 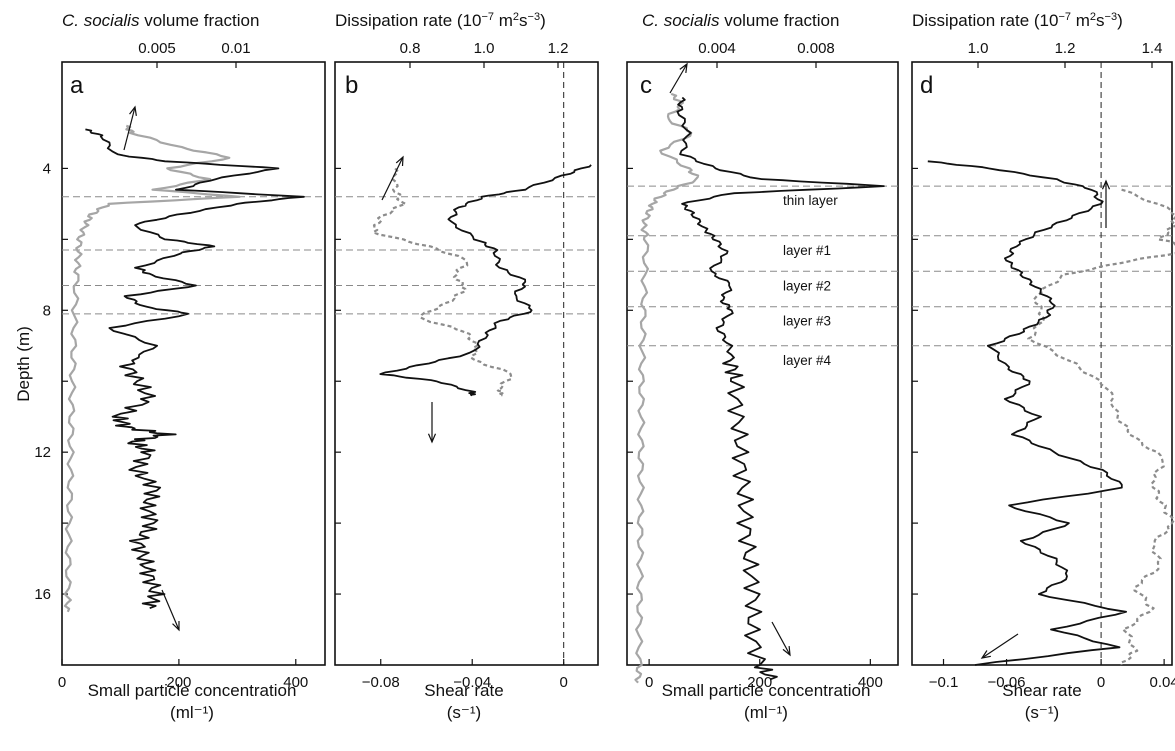 What do you see at coordinates (807, 285) in the screenshot?
I see `panel-c-layer-label-2: layer #2` at bounding box center [807, 285].